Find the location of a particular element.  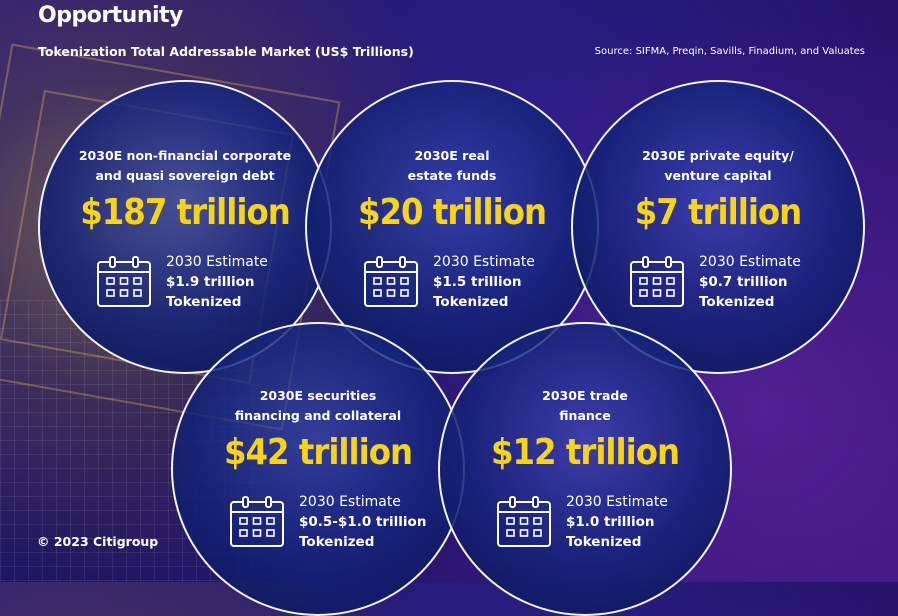

market-label-line: 2030E trade is located at coordinates (585, 395).